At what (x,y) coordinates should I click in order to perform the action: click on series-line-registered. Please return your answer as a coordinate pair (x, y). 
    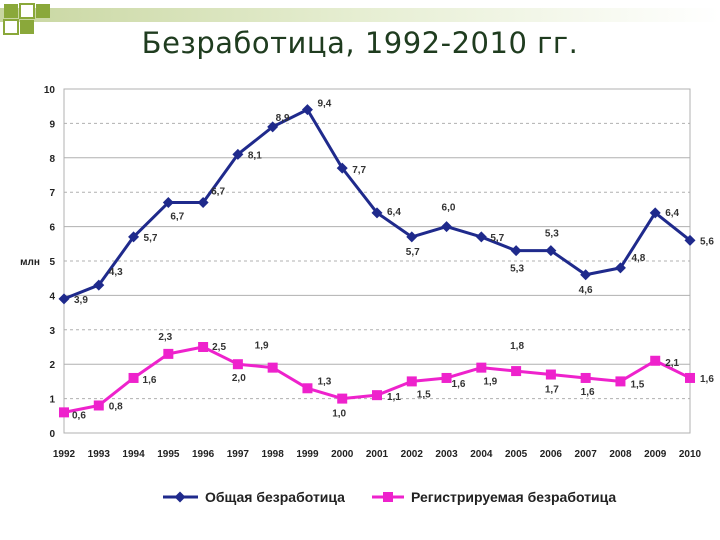
    Looking at the image, I should click on (377, 379).